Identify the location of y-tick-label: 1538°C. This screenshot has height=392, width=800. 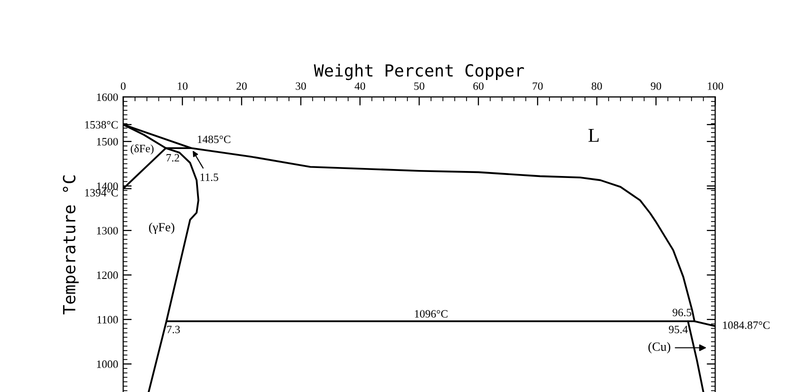
(101, 125).